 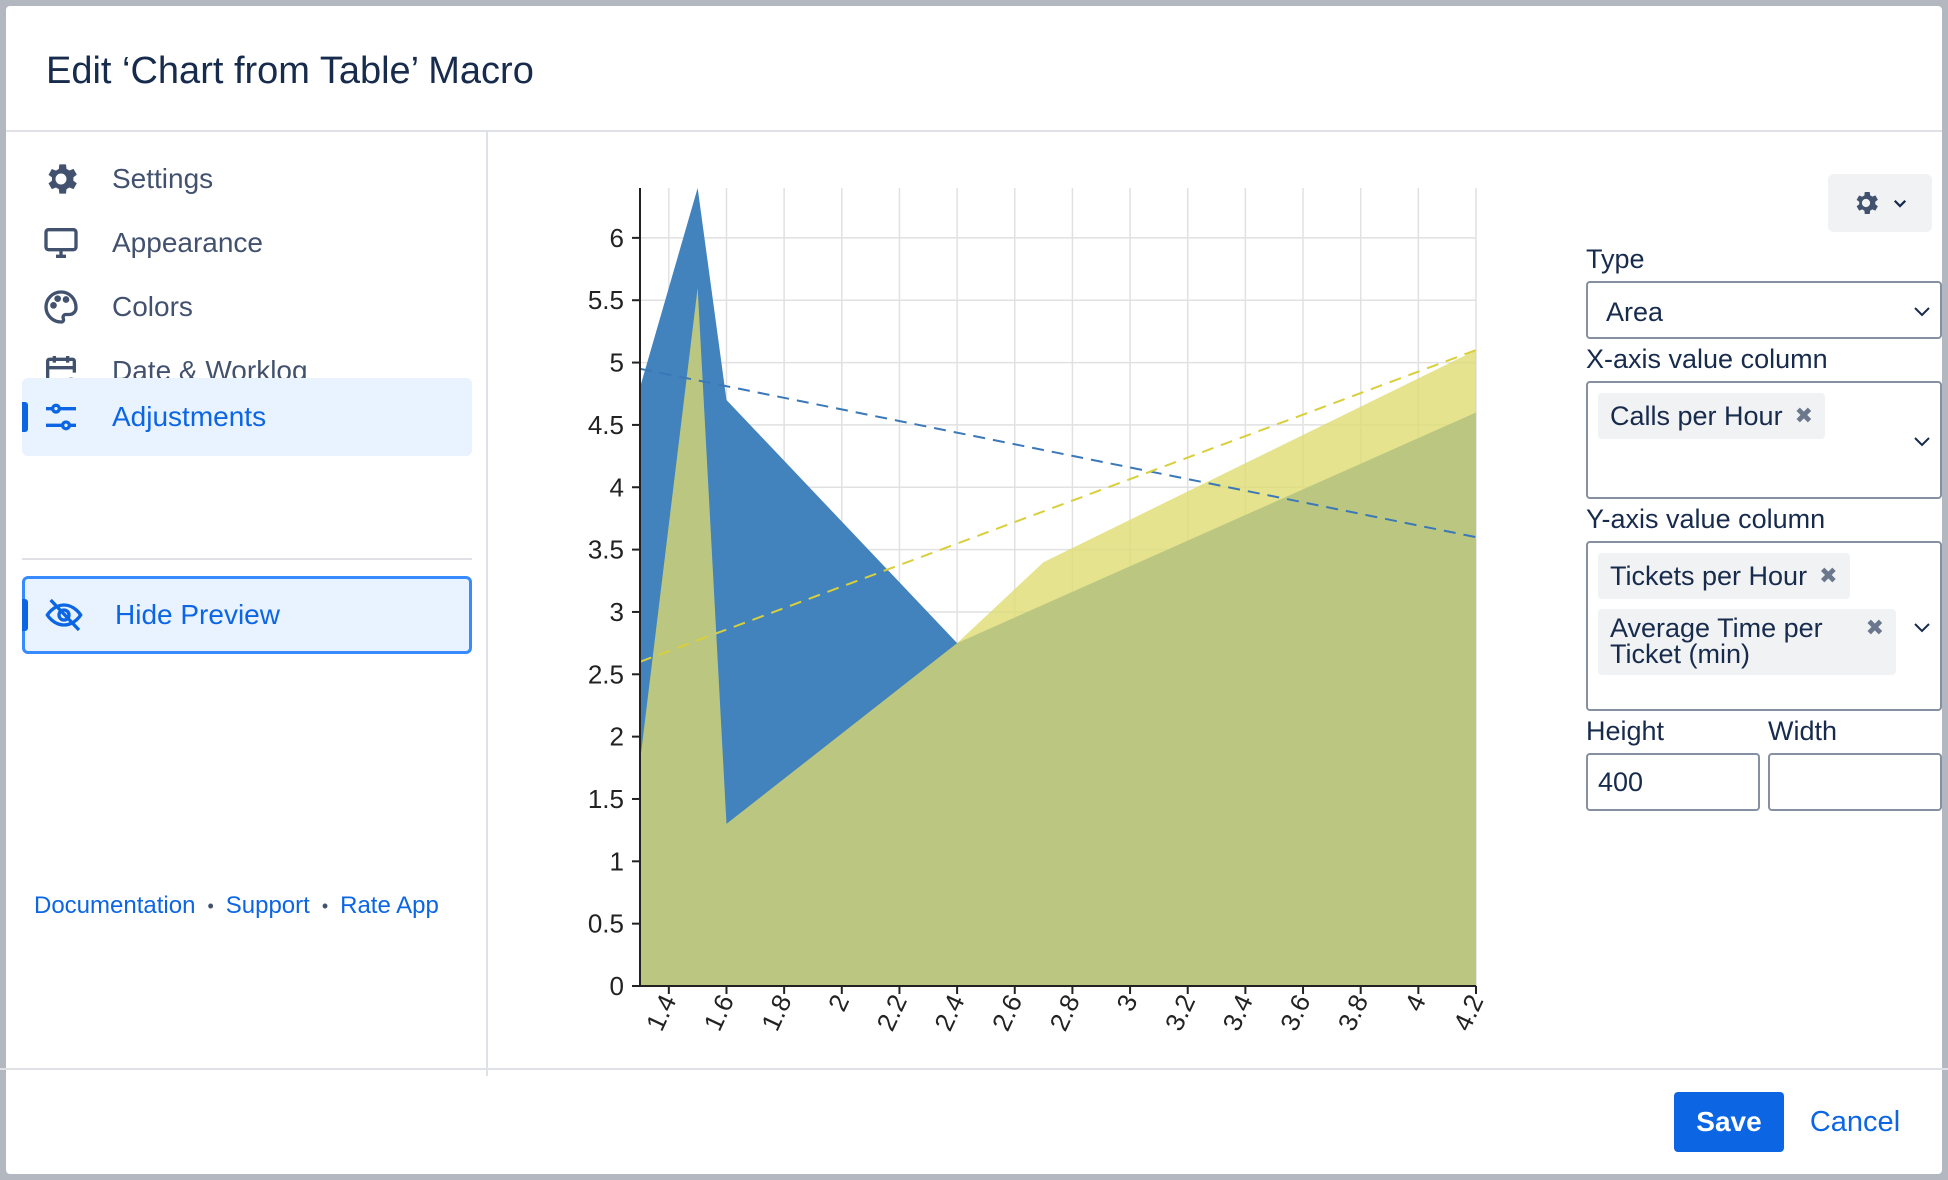 What do you see at coordinates (267, 905) in the screenshot?
I see `support-link: Support` at bounding box center [267, 905].